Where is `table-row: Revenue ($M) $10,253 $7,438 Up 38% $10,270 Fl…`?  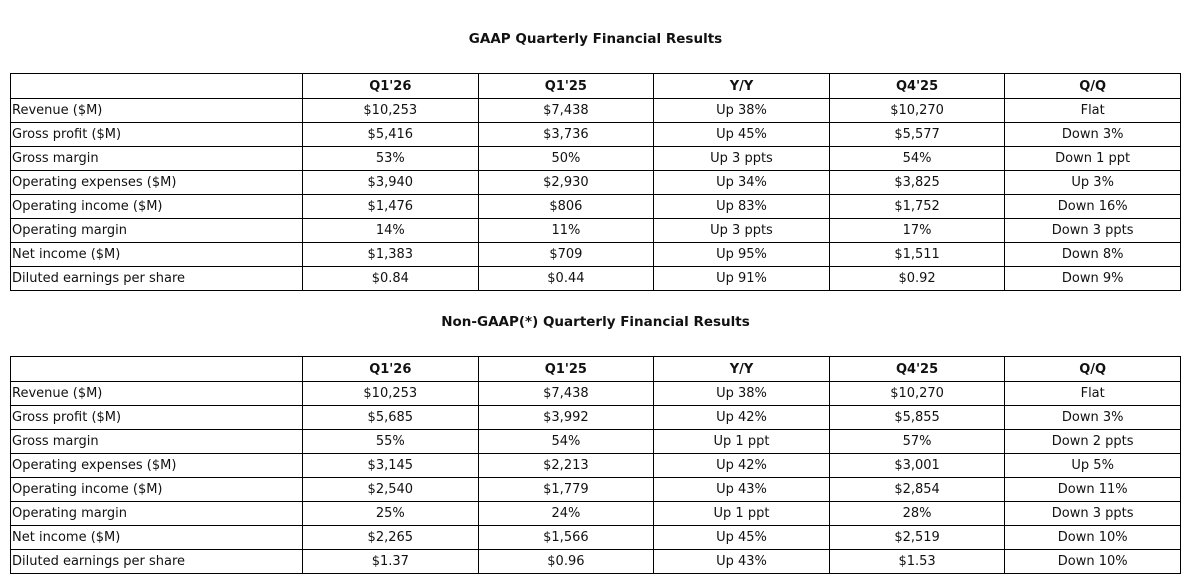
table-row: Revenue ($M) $10,253 $7,438 Up 38% $10,270 Fl… is located at coordinates (595, 110).